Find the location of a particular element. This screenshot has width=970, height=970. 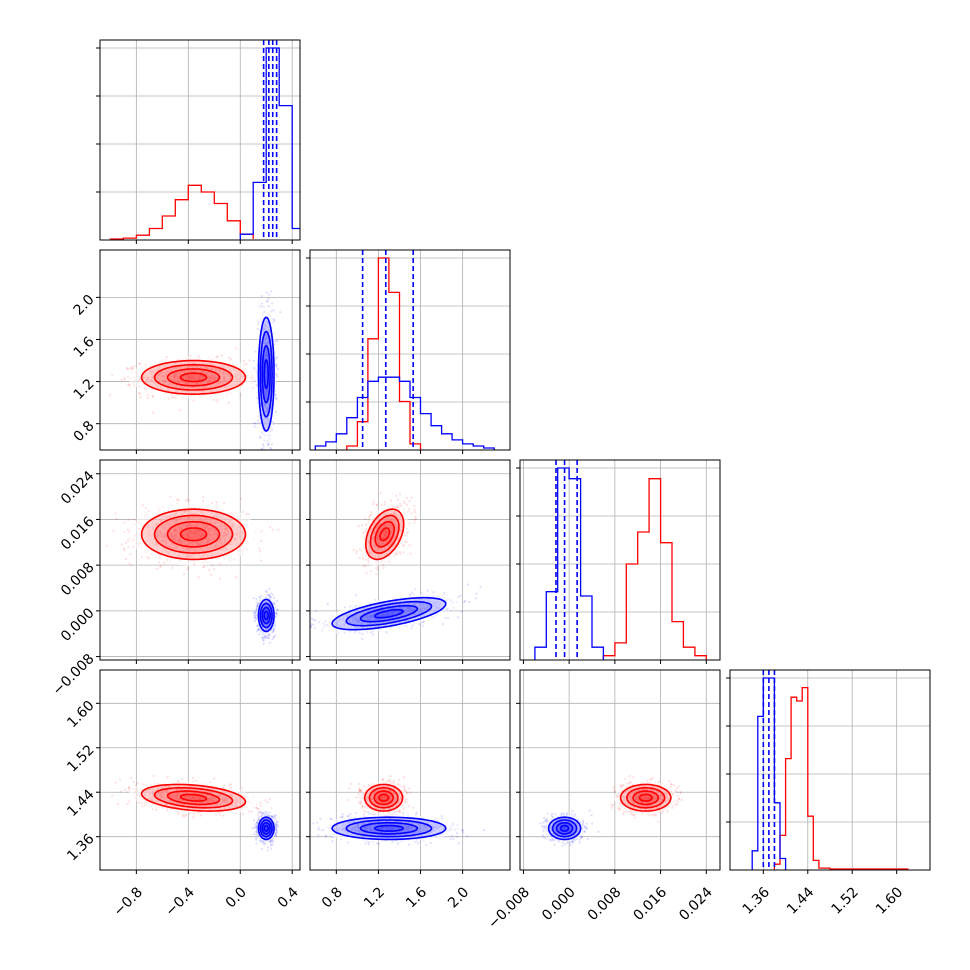

blue-density-fill is located at coordinates (266, 374).